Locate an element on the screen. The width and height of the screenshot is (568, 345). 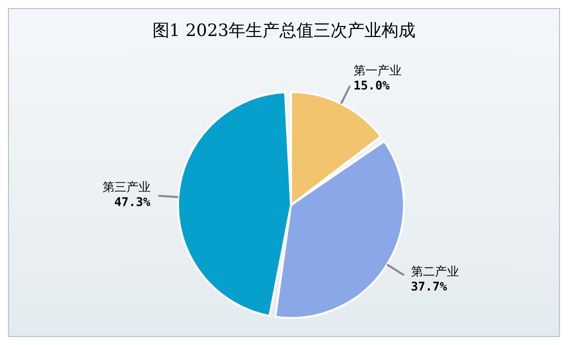
data-label: 47.3% is located at coordinates (133, 202).